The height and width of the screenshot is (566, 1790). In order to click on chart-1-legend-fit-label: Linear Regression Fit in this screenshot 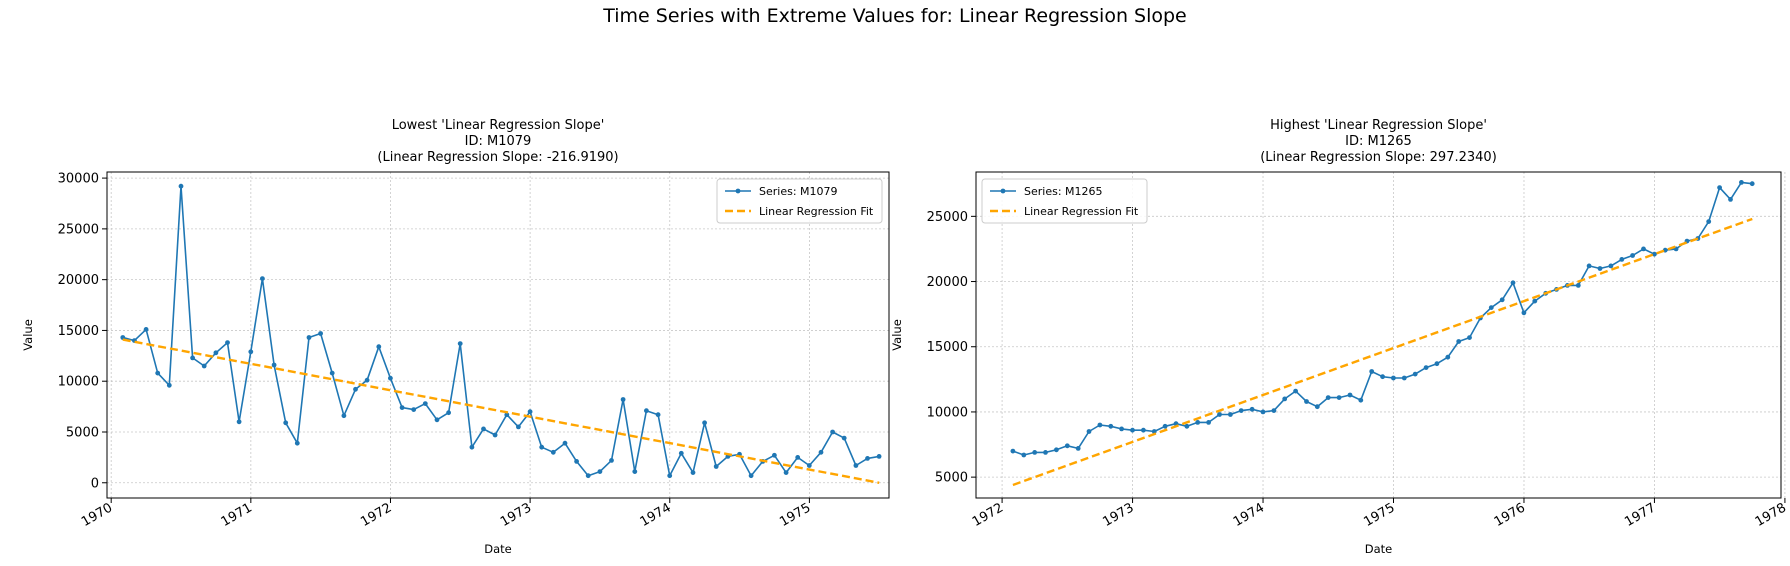, I will do `click(816, 211)`.